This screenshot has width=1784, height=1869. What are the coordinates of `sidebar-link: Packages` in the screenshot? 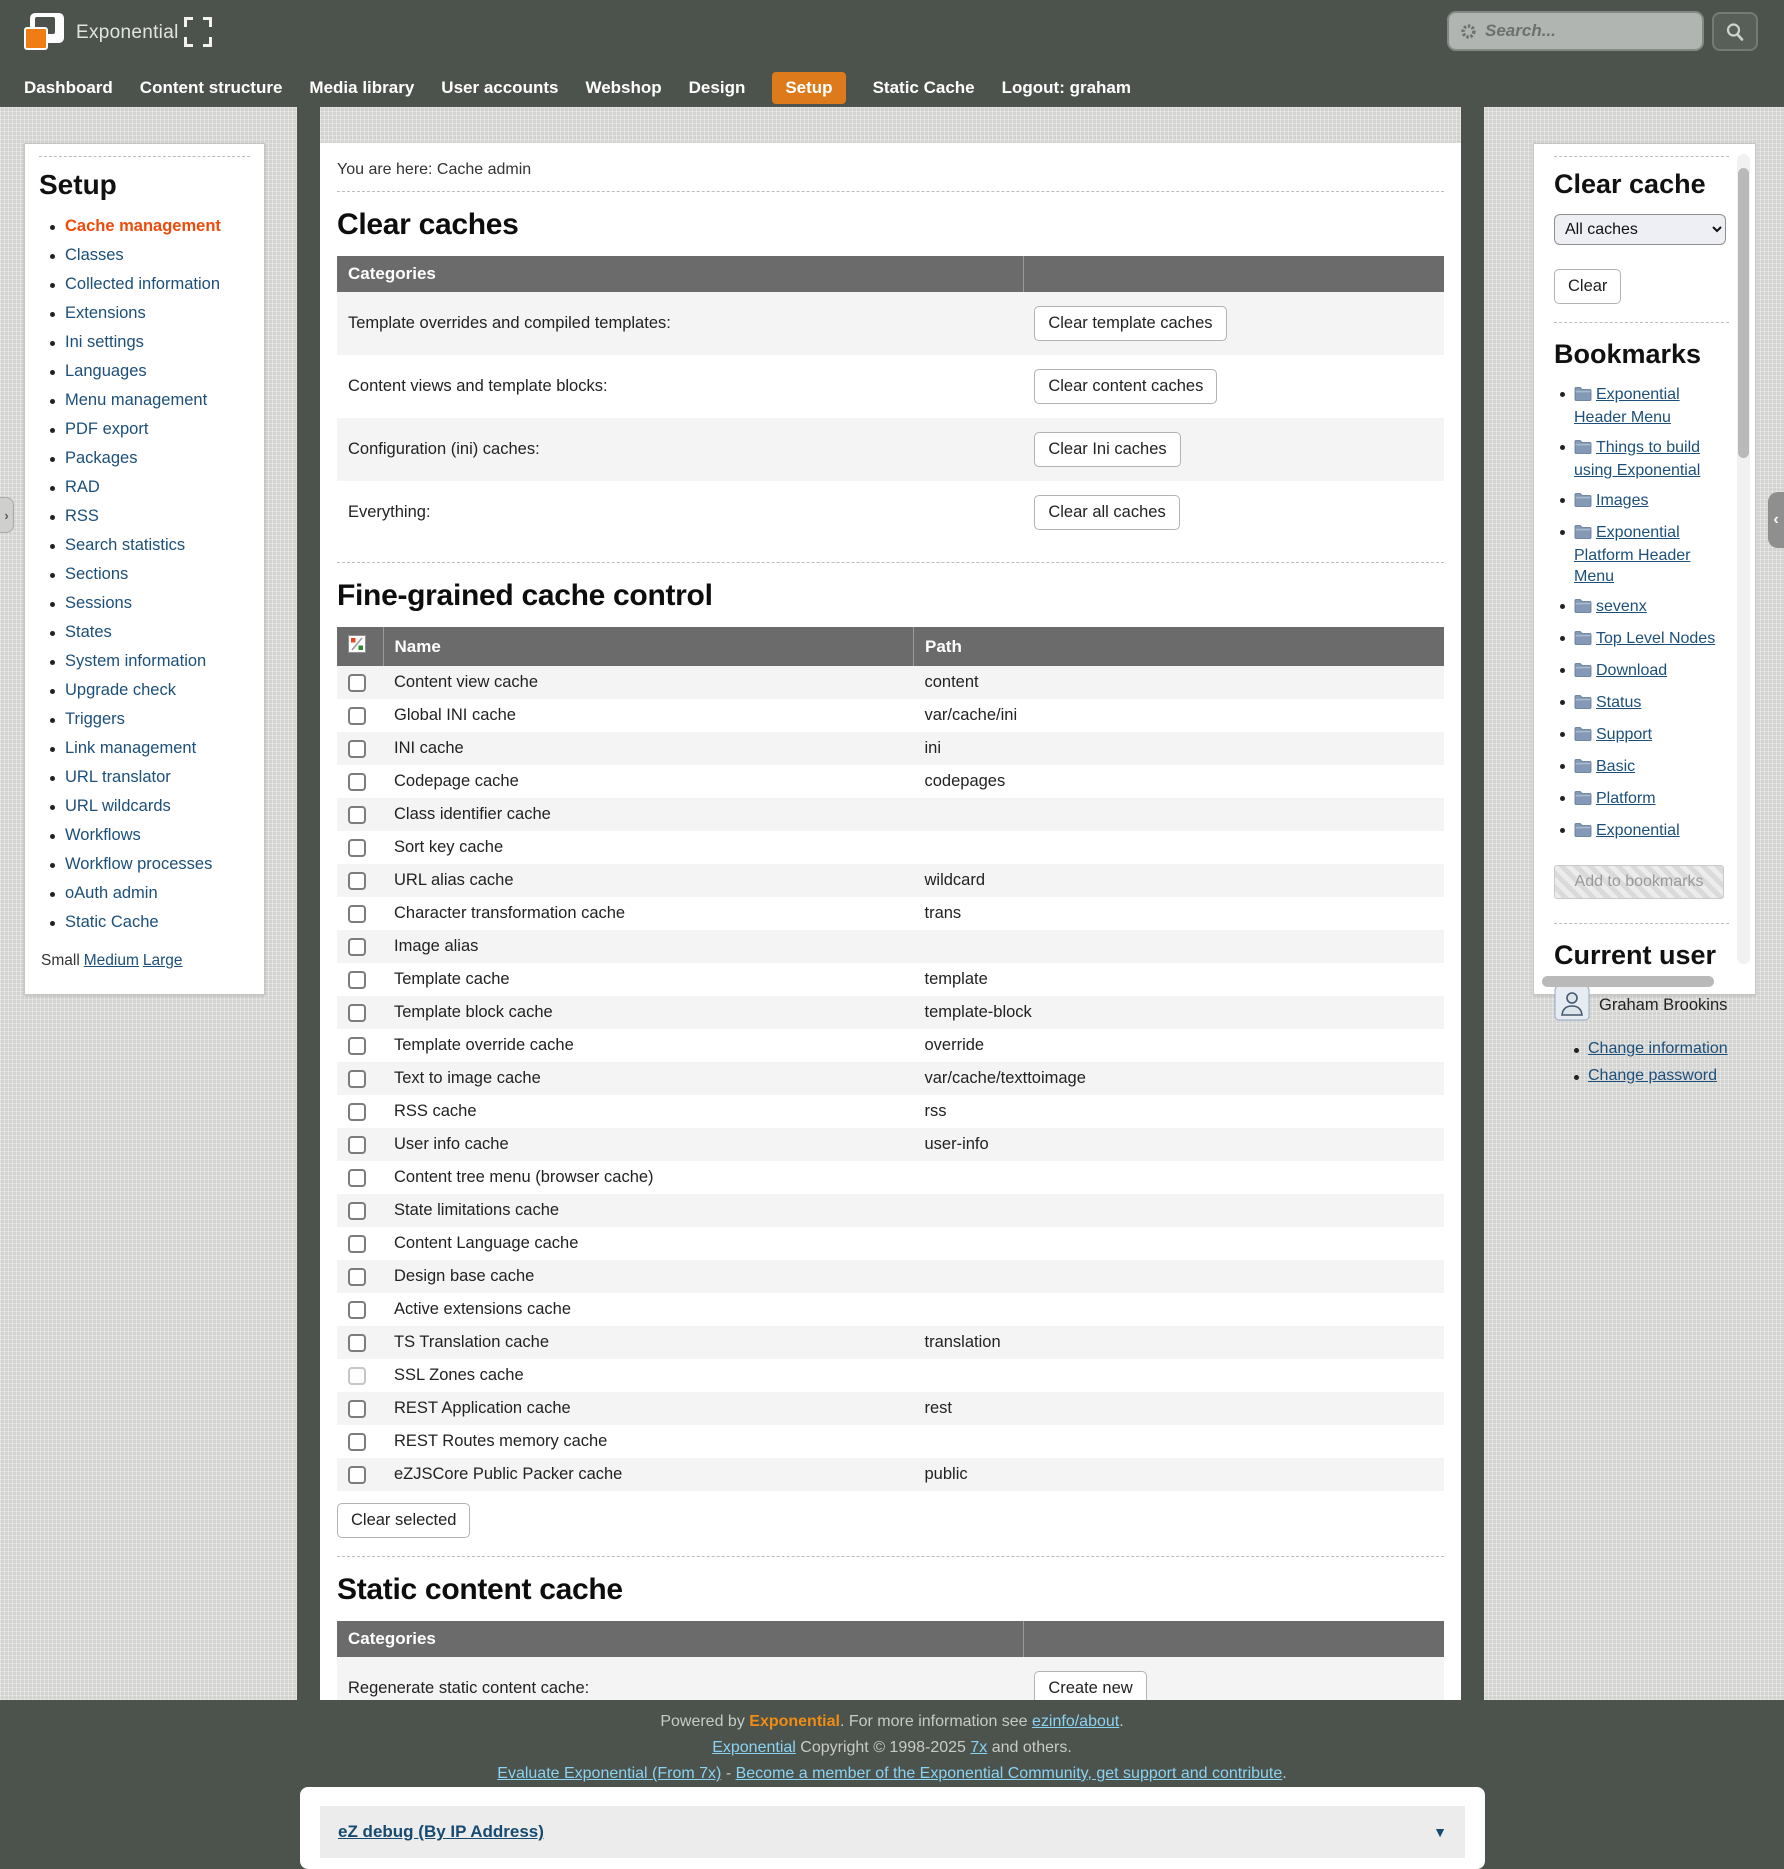 It's located at (101, 458).